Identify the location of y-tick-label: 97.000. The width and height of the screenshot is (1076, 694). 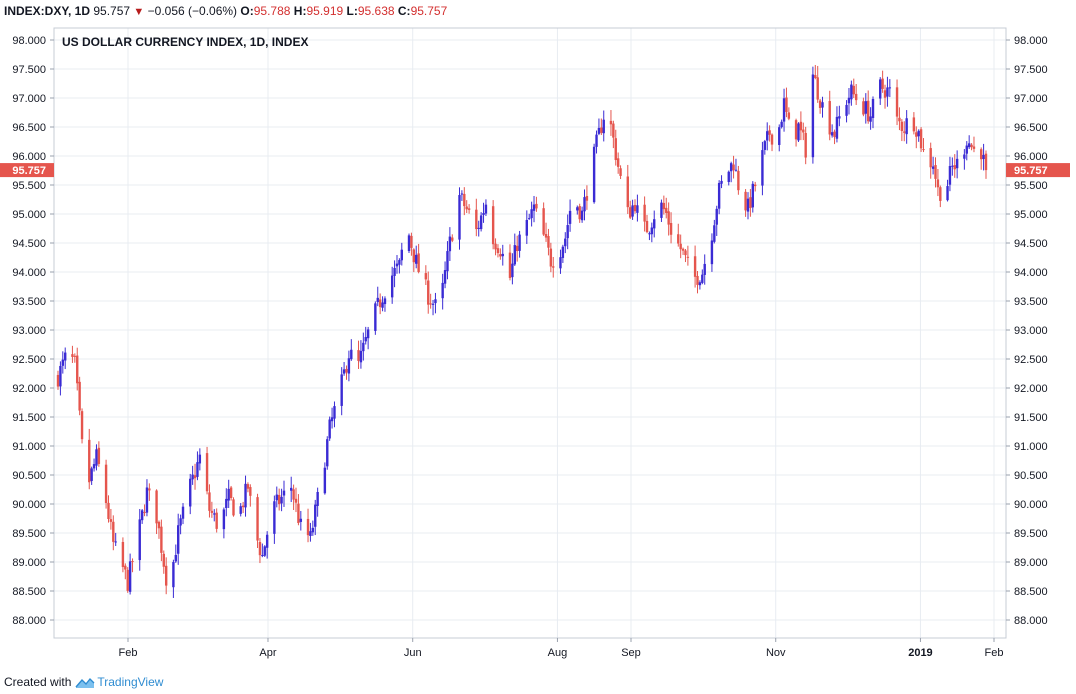
(1031, 99).